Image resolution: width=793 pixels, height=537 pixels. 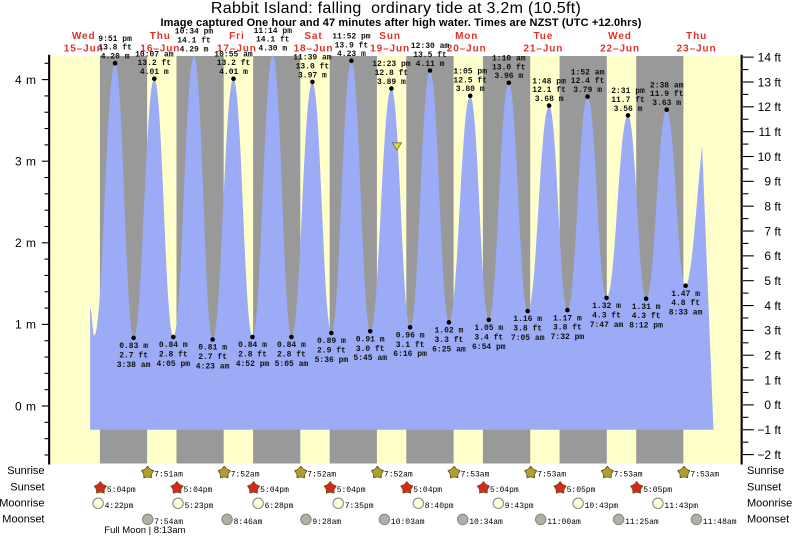 What do you see at coordinates (685, 303) in the screenshot?
I see `svg-text: 4.8 ft` at bounding box center [685, 303].